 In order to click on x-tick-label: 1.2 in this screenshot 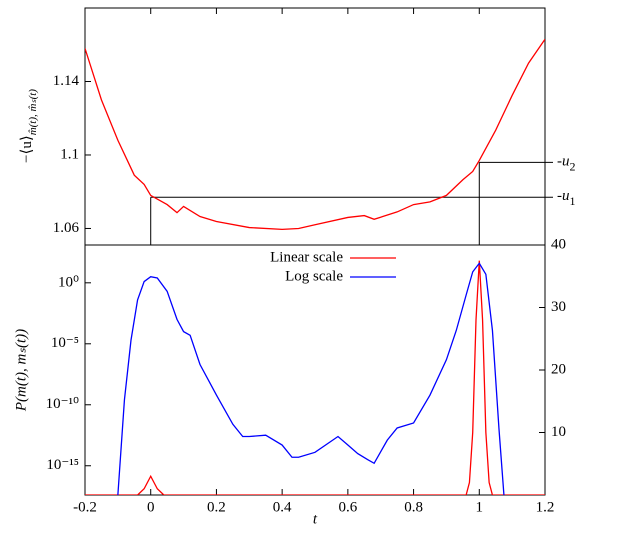, I will do `click(545, 507)`.